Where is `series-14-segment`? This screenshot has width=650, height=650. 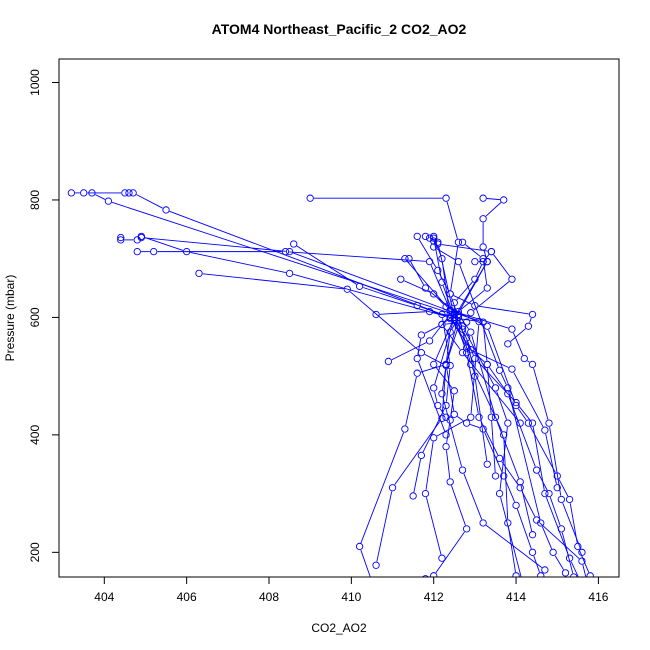 series-14-segment is located at coordinates (444, 352).